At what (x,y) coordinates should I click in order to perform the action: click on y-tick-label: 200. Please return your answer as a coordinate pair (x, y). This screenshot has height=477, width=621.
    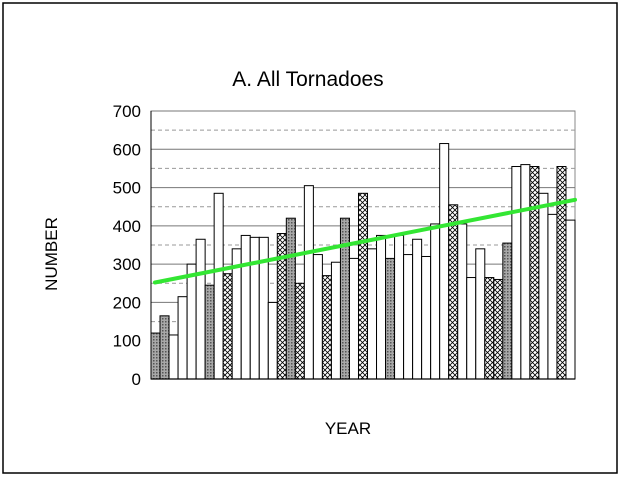
    Looking at the image, I should click on (127, 302).